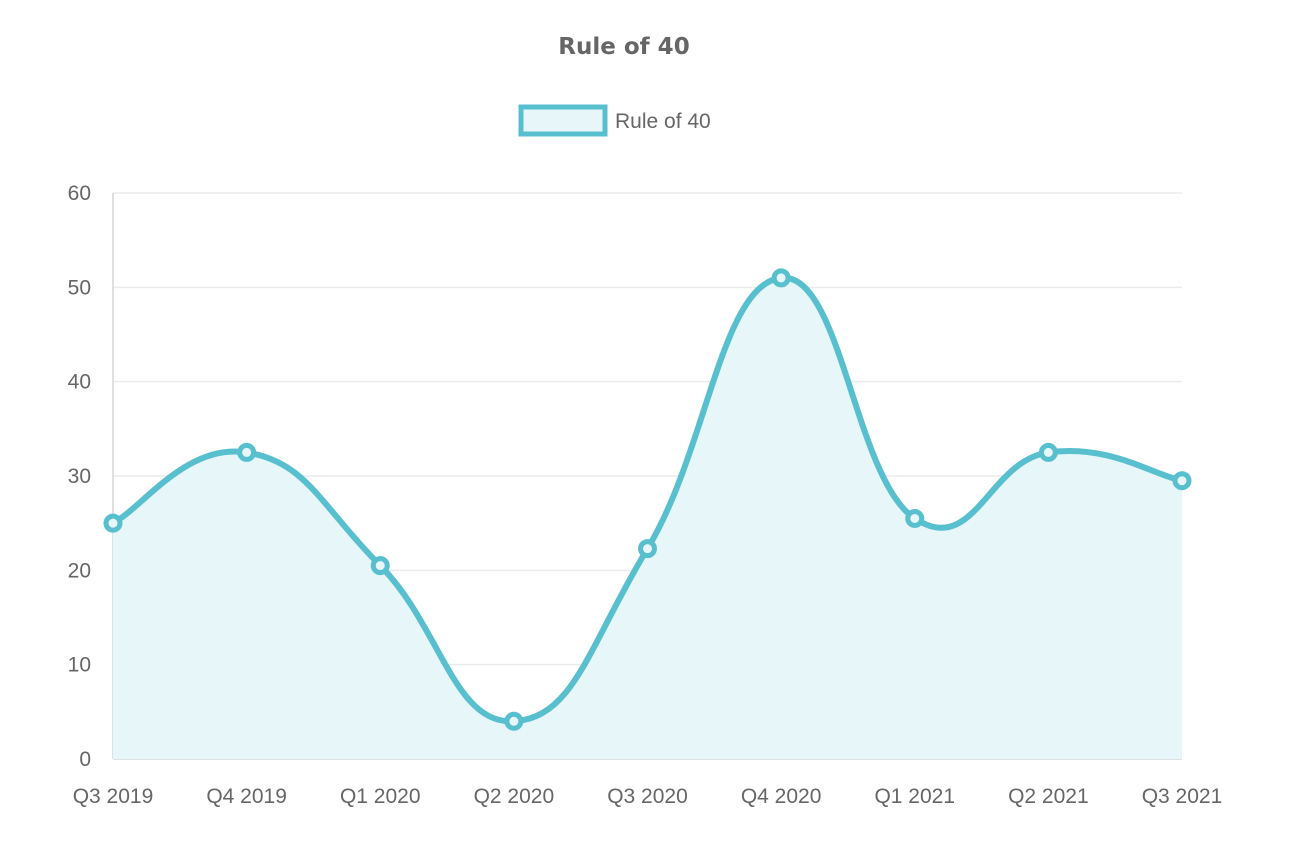  I want to click on x-tick-label: Q2 2021, so click(1048, 796).